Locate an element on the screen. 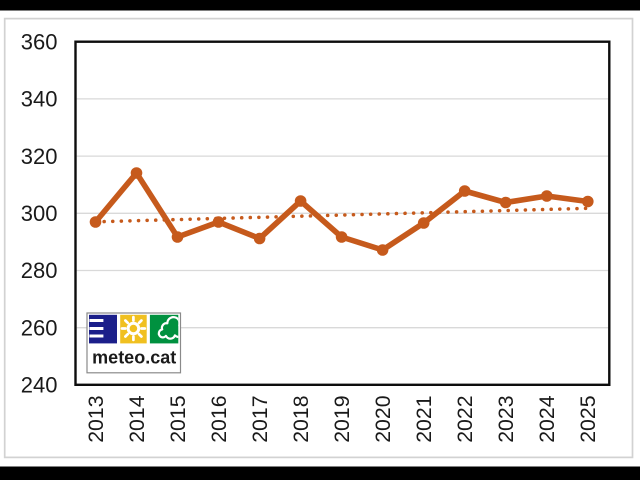 This screenshot has width=640, height=480. svg-text: 360 is located at coordinates (39, 41).